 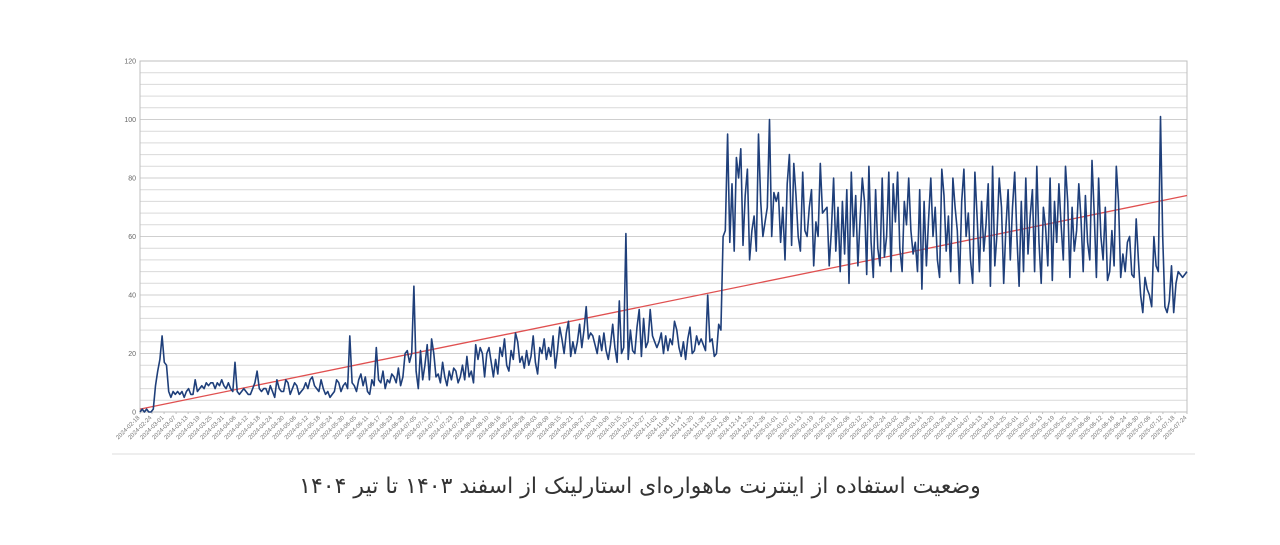 What do you see at coordinates (130, 120) in the screenshot?
I see `svg-text: 100` at bounding box center [130, 120].